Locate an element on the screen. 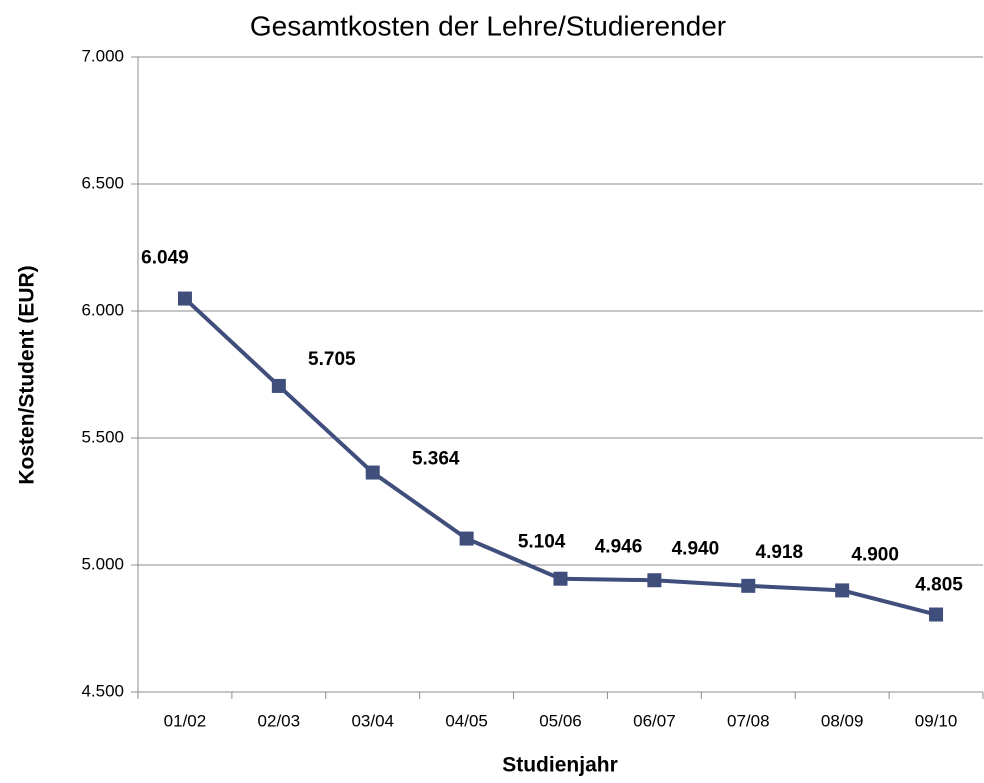  y-tick-label: 6.000 is located at coordinates (102, 309).